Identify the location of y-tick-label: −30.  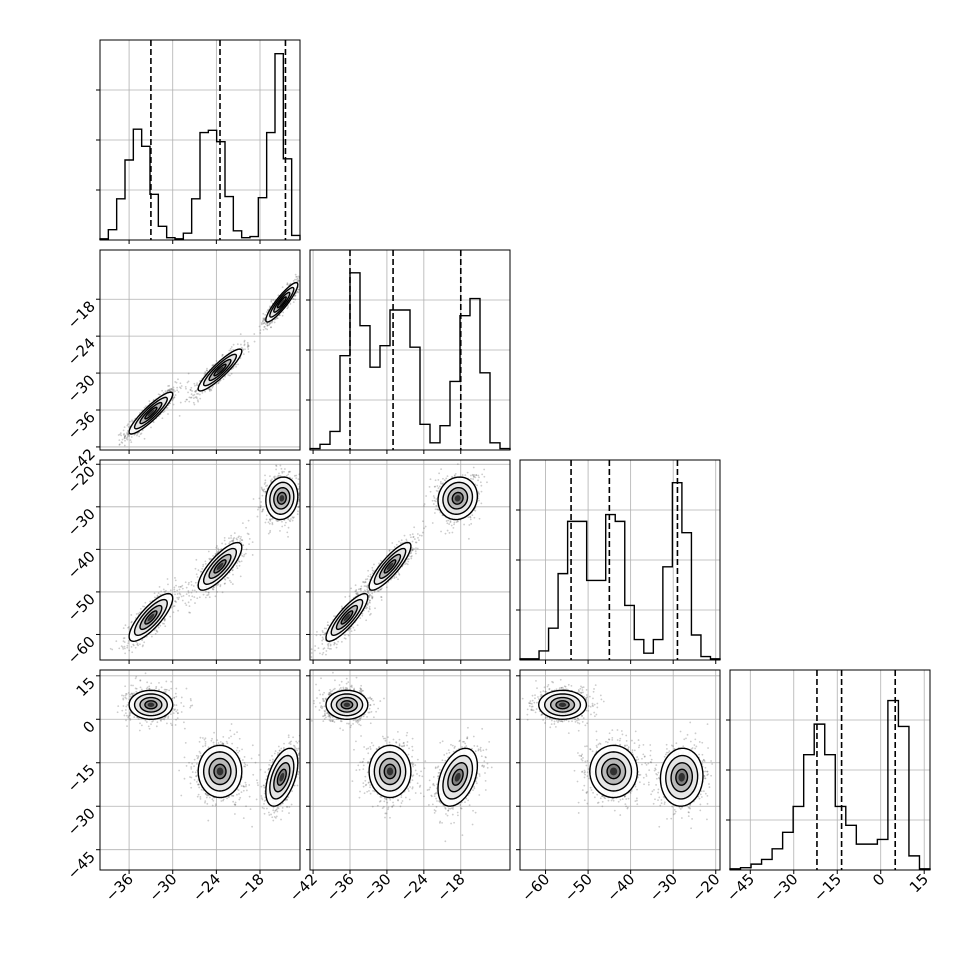
(81, 388).